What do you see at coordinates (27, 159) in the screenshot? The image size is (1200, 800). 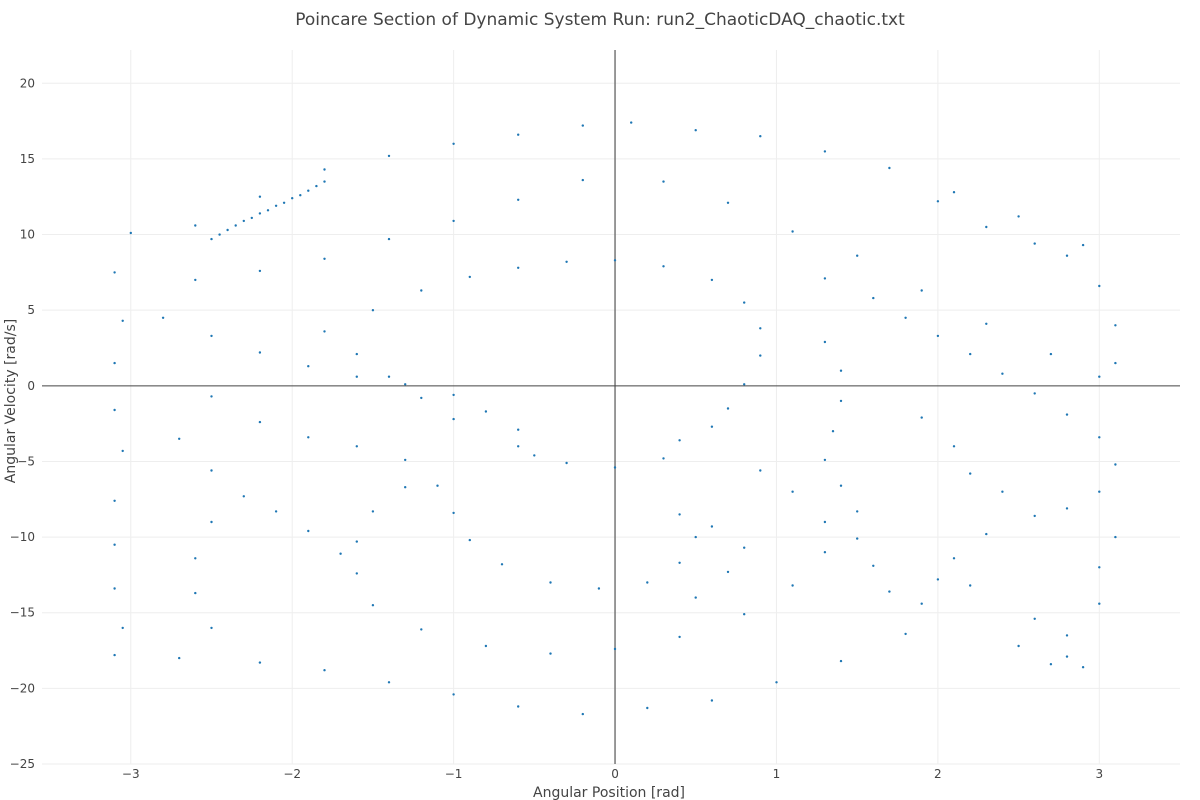 I see `y-tick-label: 15` at bounding box center [27, 159].